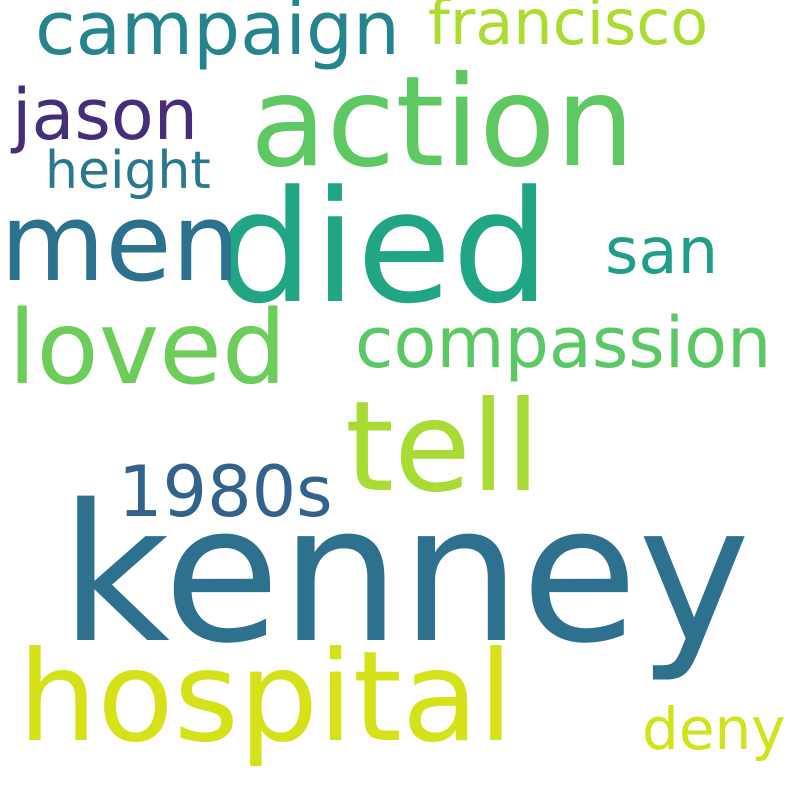  I want to click on word-height: height, so click(128, 171).